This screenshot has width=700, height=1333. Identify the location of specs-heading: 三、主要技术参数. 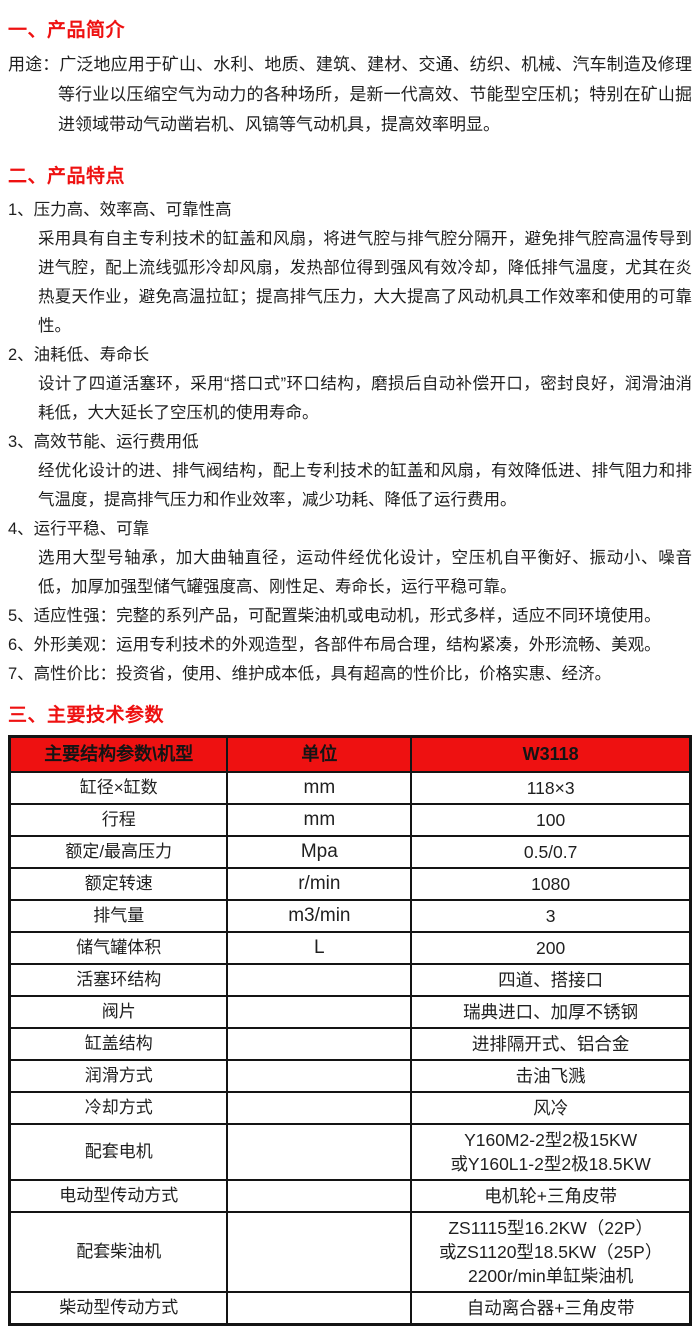
(86, 715).